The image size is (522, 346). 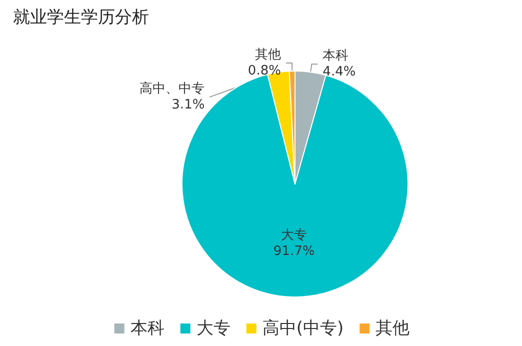 I want to click on data-label: 4.4%, so click(x=339, y=72).